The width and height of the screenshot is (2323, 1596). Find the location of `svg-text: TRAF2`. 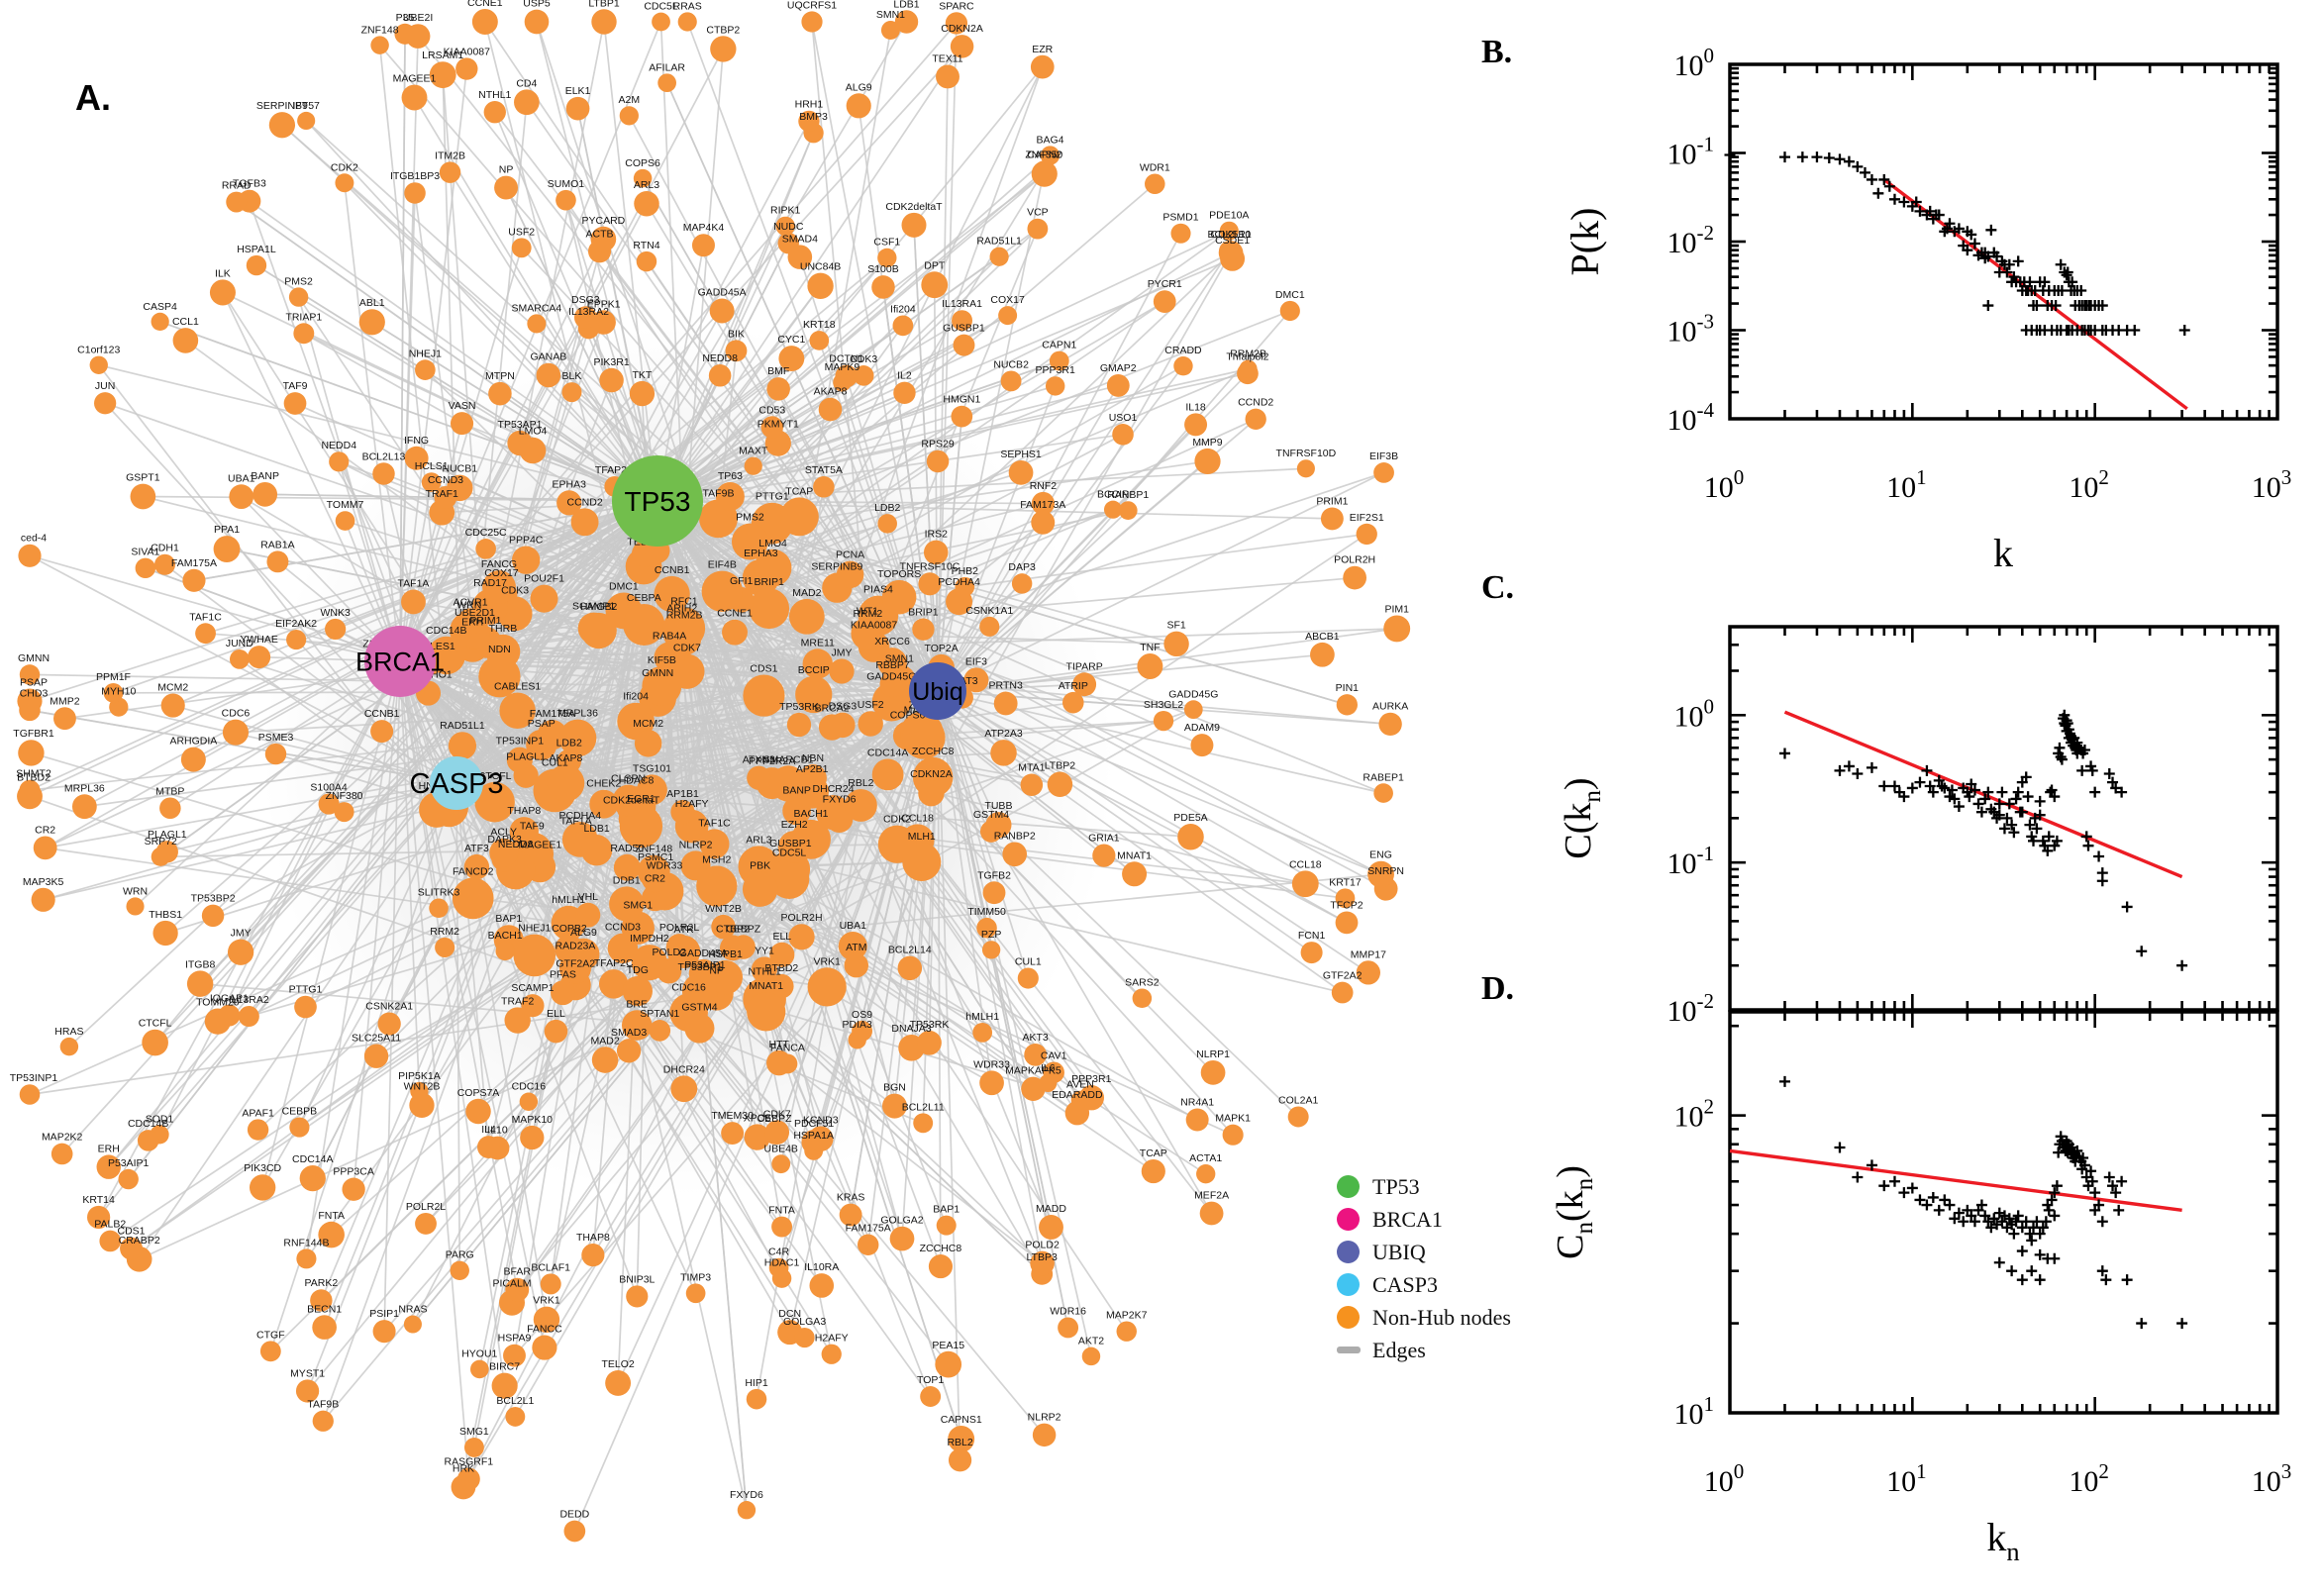

svg-text: TRAF2 is located at coordinates (518, 1001).